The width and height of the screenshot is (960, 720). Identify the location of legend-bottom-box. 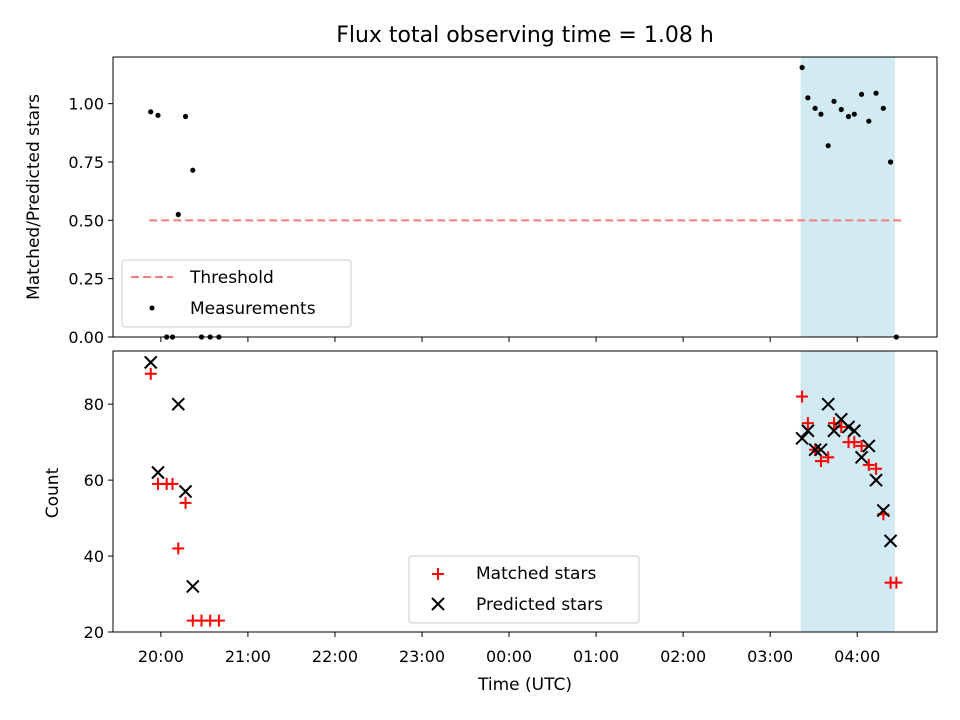
(524, 589).